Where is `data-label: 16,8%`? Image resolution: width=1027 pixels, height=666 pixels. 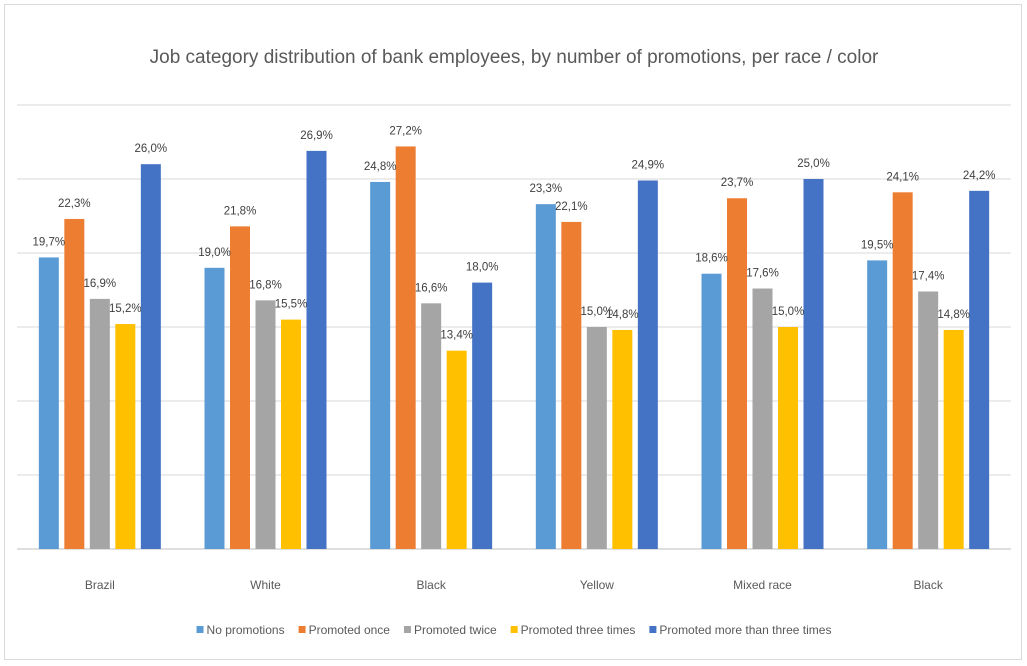
data-label: 16,8% is located at coordinates (265, 285).